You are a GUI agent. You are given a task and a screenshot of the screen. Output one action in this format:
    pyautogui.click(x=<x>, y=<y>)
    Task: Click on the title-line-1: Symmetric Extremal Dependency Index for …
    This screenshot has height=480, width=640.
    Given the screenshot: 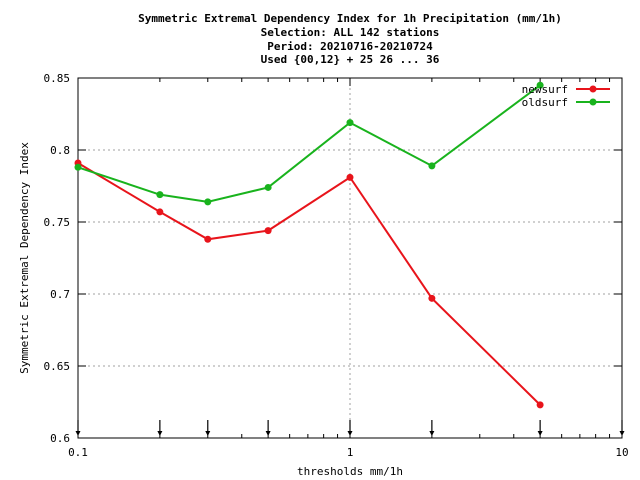 What is the action you would take?
    pyautogui.click(x=350, y=18)
    